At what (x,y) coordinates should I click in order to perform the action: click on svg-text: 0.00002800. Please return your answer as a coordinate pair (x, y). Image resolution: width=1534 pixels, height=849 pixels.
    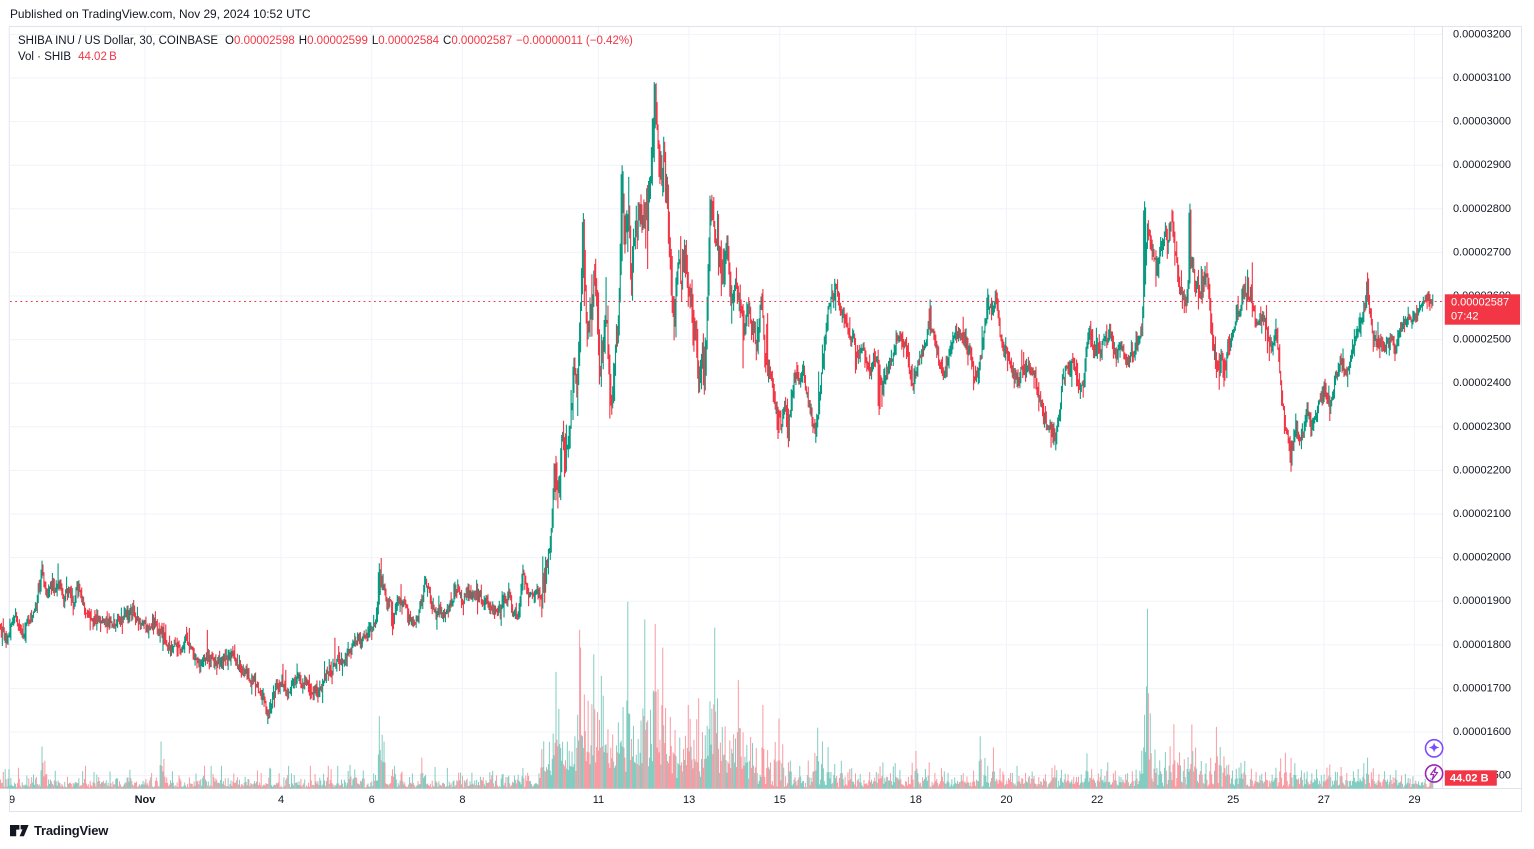
    Looking at the image, I should click on (1482, 209).